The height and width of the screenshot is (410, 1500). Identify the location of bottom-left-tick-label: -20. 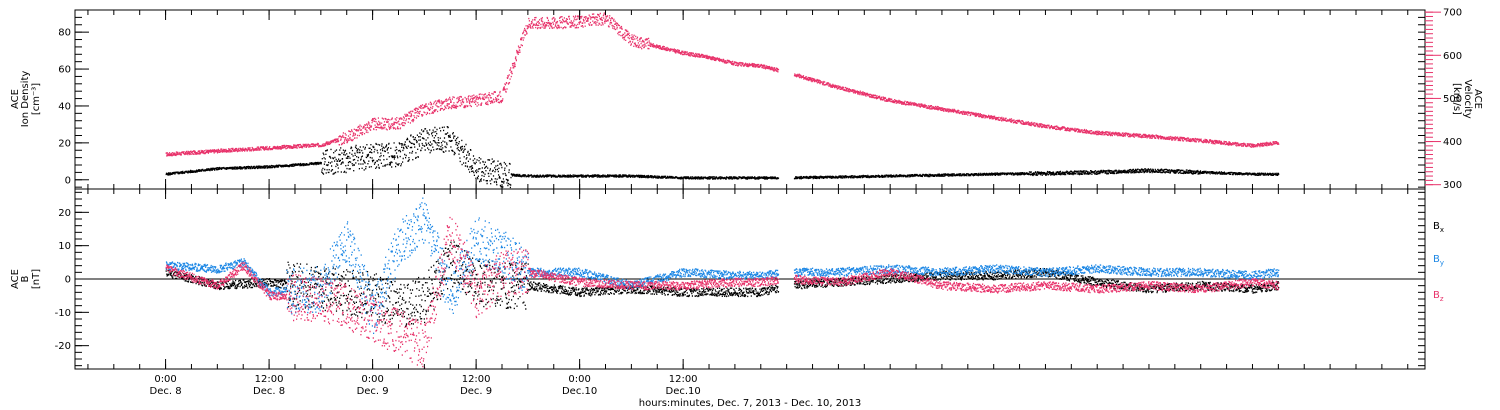
(63, 346).